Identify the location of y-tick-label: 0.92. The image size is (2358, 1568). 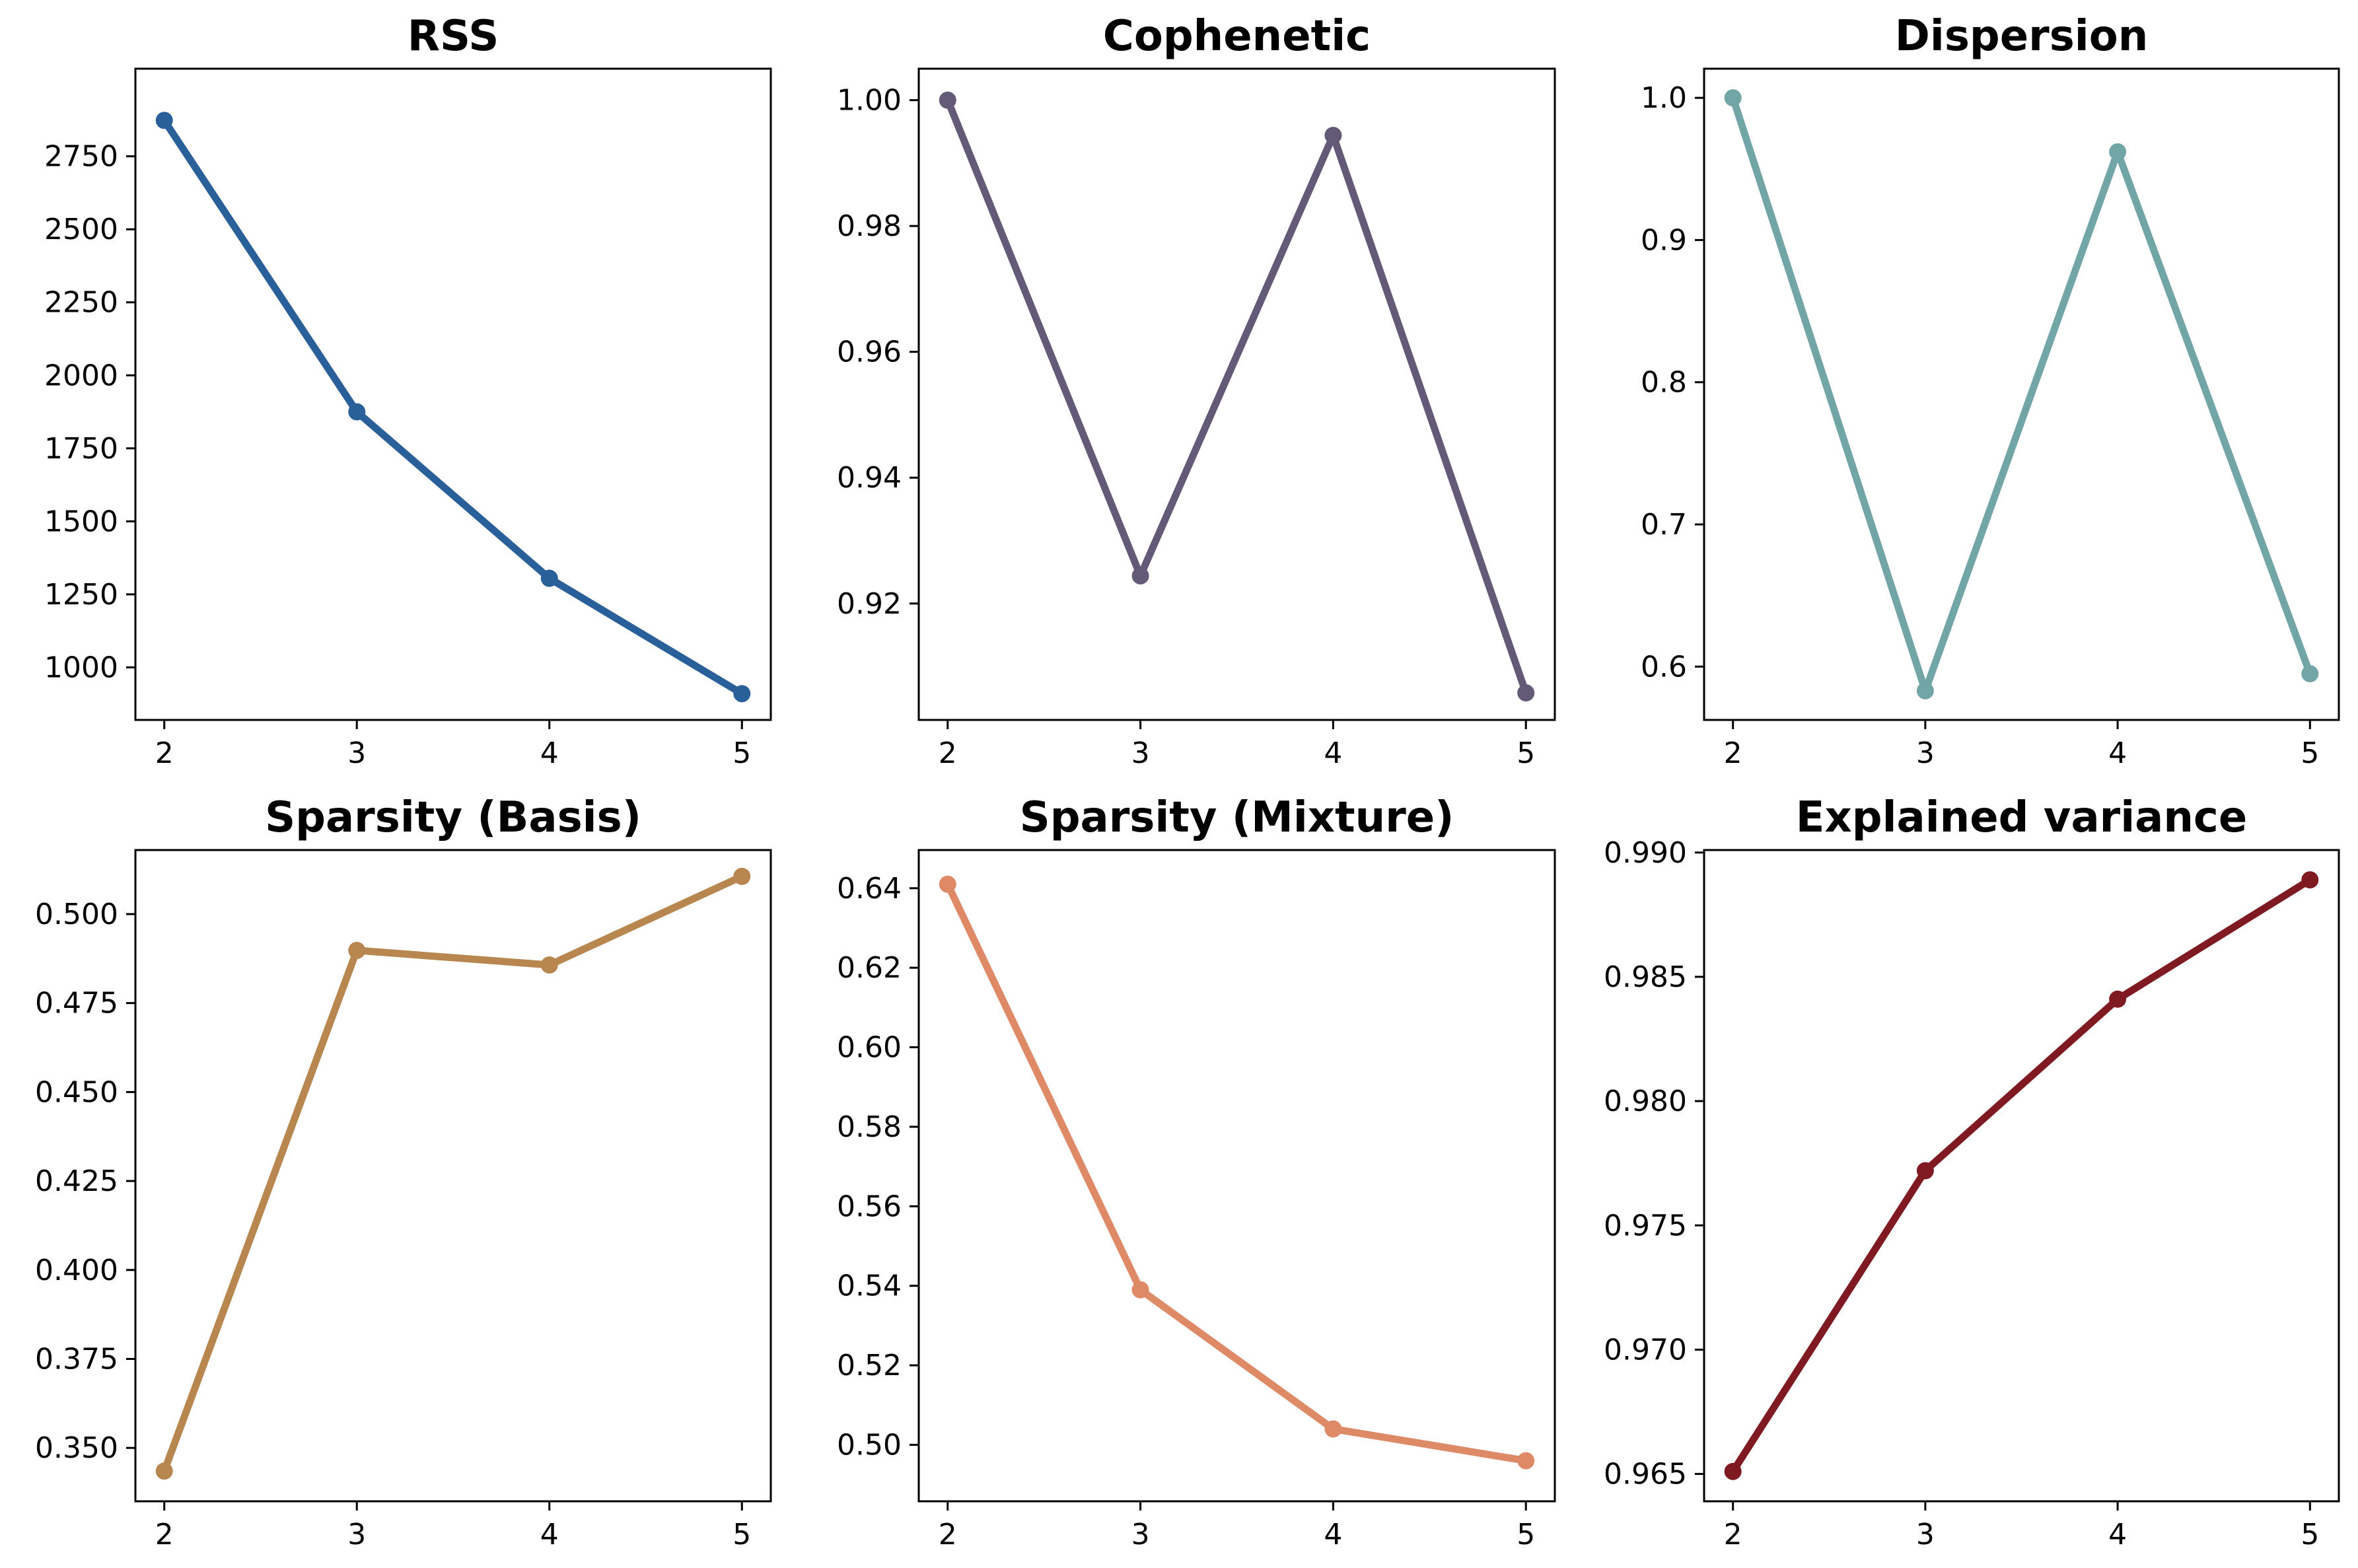
(869, 604).